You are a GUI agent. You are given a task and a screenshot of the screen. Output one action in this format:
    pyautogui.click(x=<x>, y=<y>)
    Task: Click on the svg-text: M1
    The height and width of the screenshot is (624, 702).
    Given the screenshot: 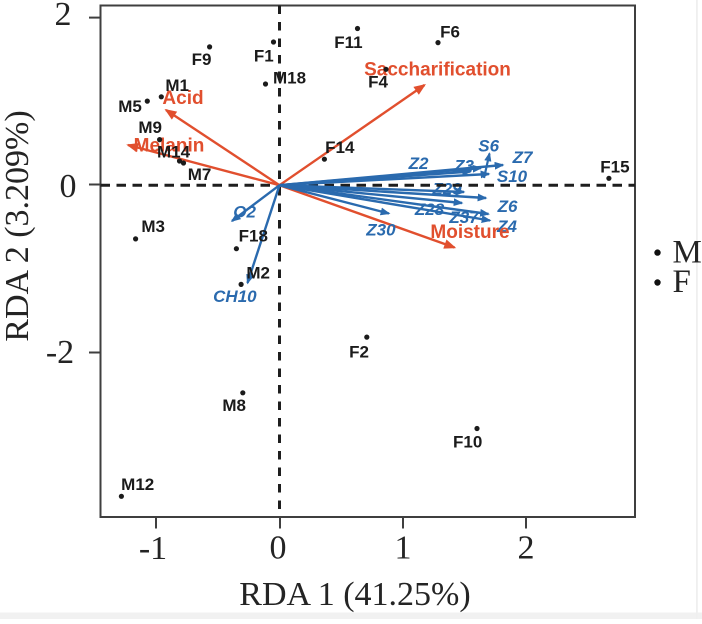 What is the action you would take?
    pyautogui.click(x=177, y=85)
    